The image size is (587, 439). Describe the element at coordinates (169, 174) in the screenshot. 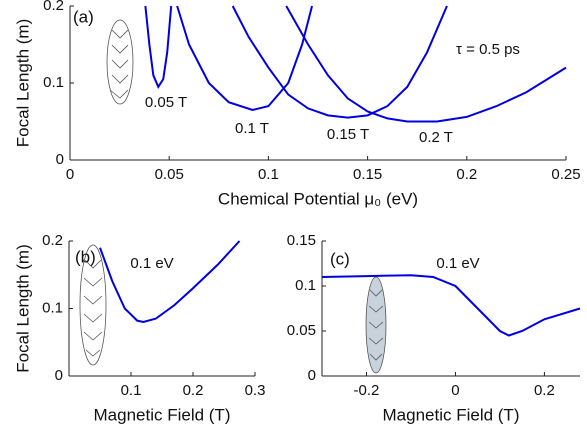

I see `x-tick-label: 0.05` at that location.